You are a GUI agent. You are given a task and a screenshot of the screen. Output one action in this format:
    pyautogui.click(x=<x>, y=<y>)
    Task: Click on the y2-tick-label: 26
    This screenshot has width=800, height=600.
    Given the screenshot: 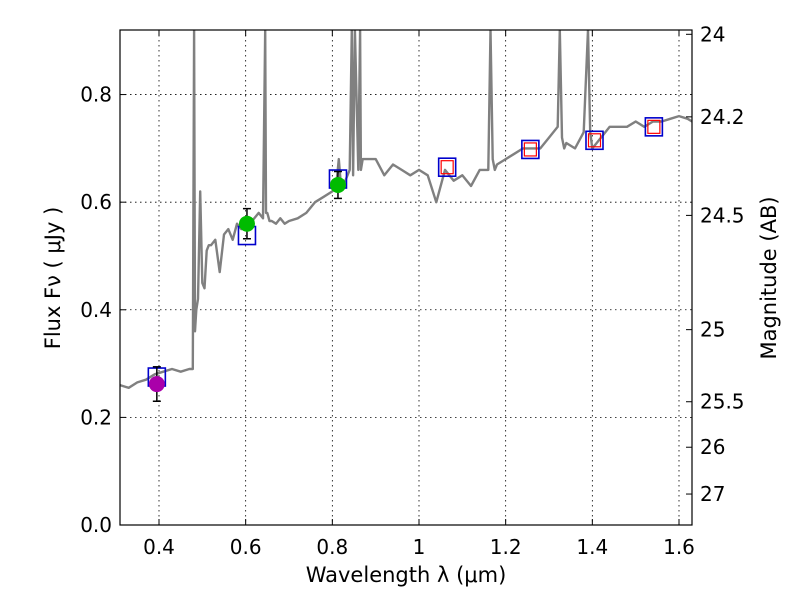 What is the action you would take?
    pyautogui.click(x=712, y=447)
    